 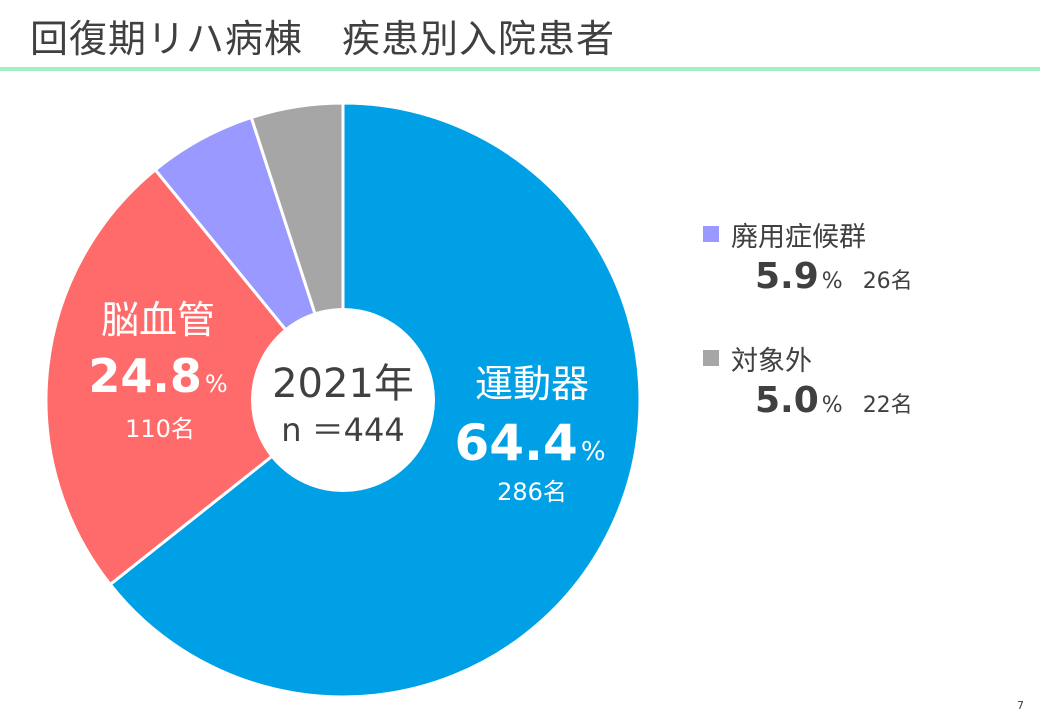 I want to click on legend-count: 22名, so click(x=887, y=405).